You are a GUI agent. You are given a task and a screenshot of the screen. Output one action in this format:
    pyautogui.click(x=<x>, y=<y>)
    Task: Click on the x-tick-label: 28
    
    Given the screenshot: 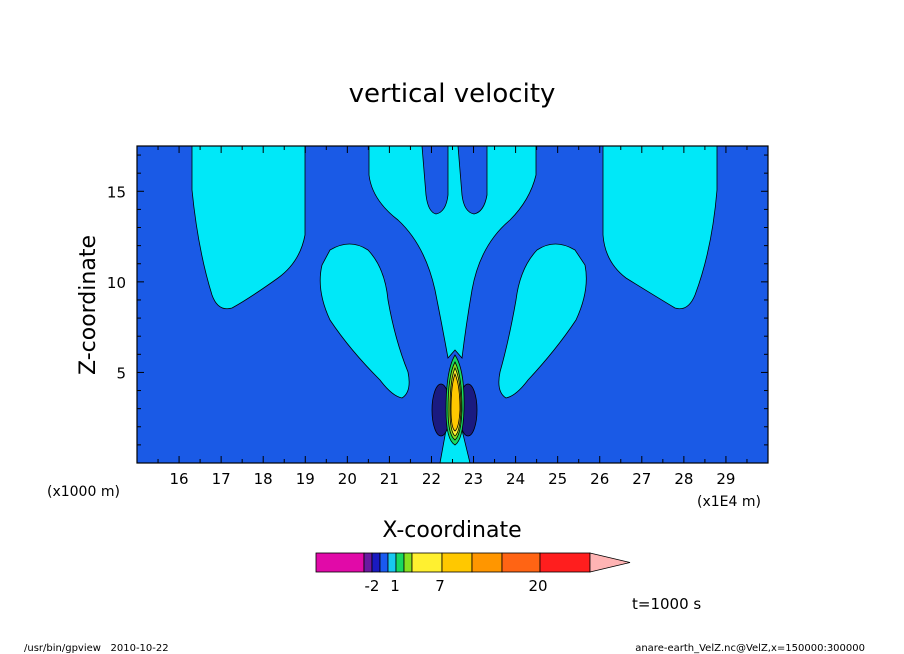 What is the action you would take?
    pyautogui.click(x=683, y=479)
    